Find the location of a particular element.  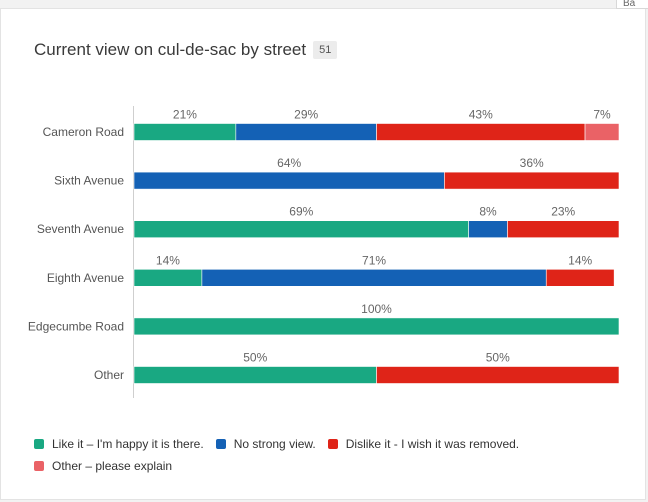

data-label: 23% is located at coordinates (563, 212).